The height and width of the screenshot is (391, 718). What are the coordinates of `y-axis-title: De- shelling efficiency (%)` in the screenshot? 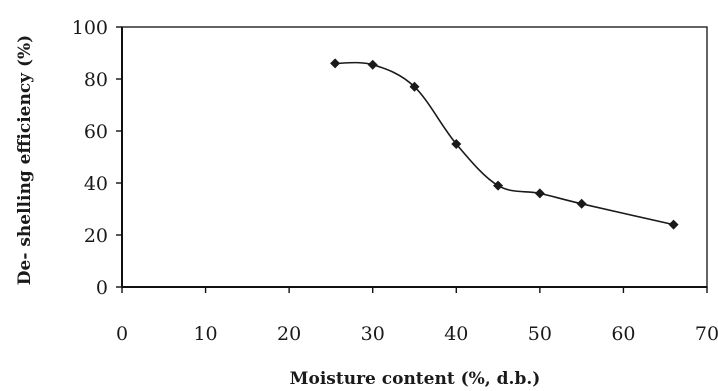 It's located at (25, 160).